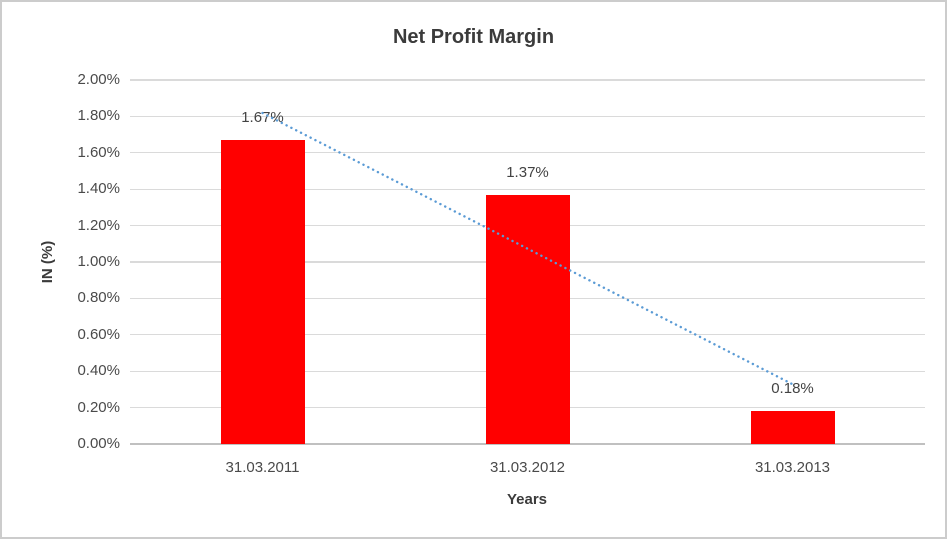 This screenshot has width=947, height=539. What do you see at coordinates (527, 444) in the screenshot?
I see `x-axis-line` at bounding box center [527, 444].